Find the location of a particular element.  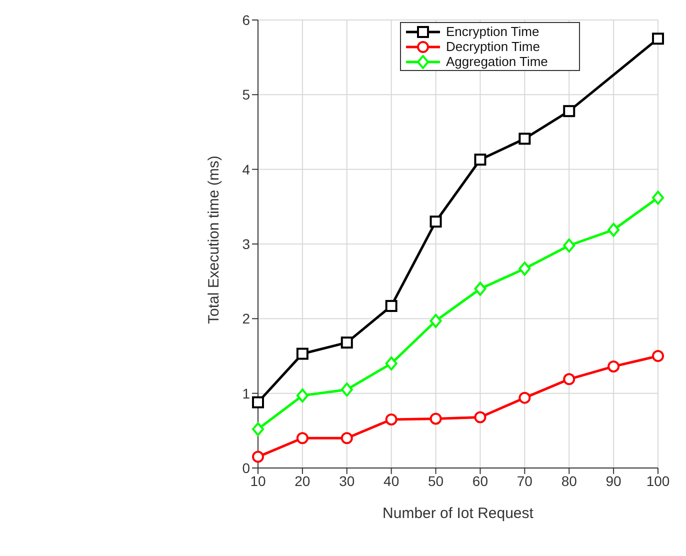

x-tick-label: 40 is located at coordinates (392, 480).